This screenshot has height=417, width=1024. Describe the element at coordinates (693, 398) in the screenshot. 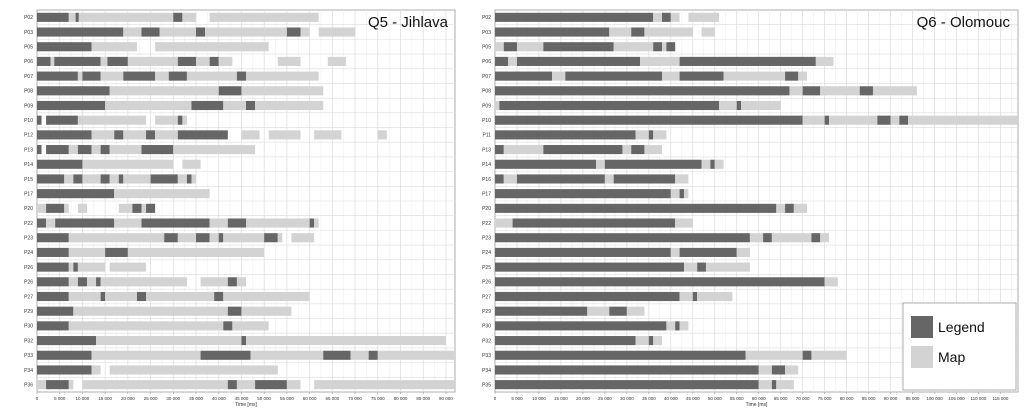

I see `p2-x-tick-label: 45 000` at that location.